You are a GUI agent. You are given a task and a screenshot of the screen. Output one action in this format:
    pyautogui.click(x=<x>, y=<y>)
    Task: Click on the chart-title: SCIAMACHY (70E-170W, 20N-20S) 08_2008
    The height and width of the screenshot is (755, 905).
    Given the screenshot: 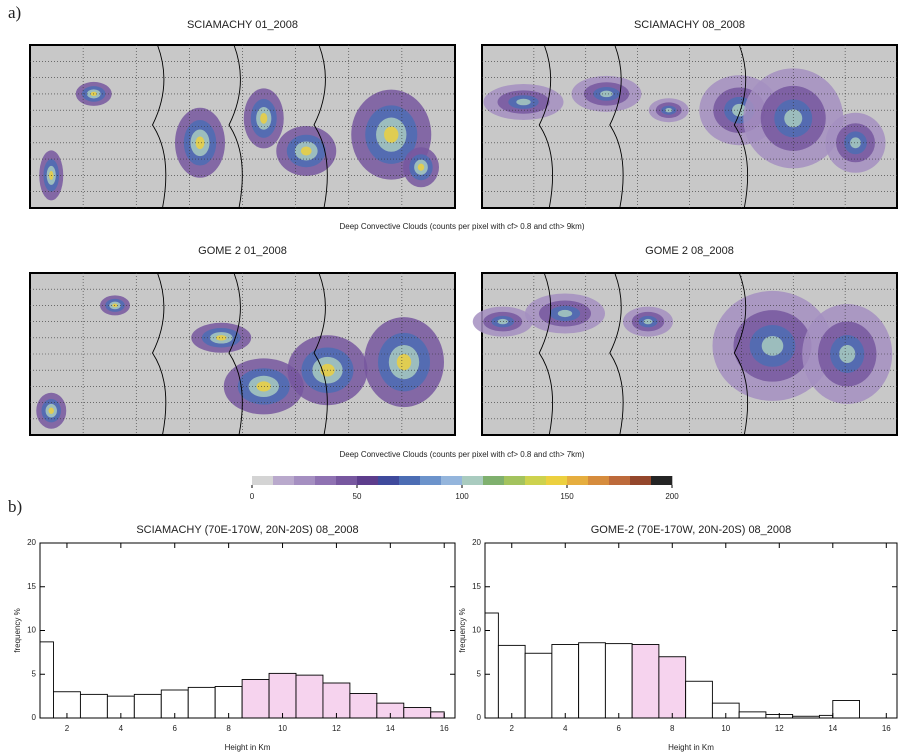 What is the action you would take?
    pyautogui.click(x=247, y=530)
    